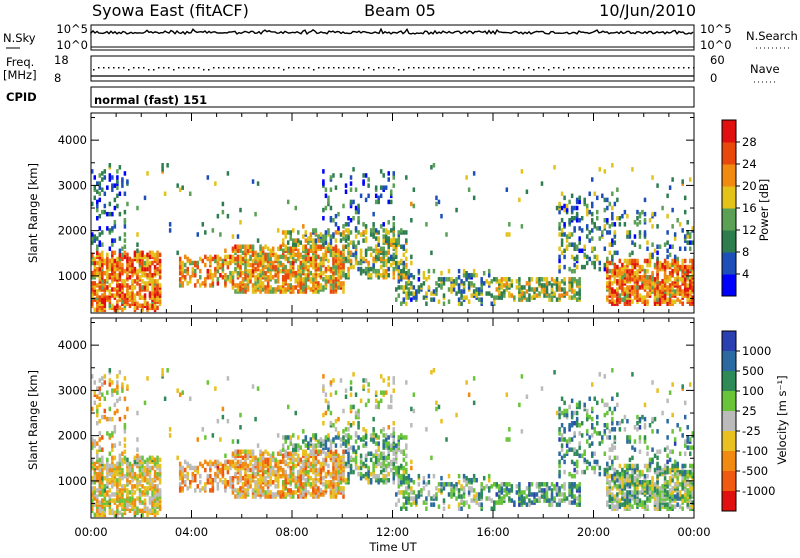 Image resolution: width=800 pixels, height=558 pixels. What do you see at coordinates (61, 60) in the screenshot?
I see `freq-tick-high: 18` at bounding box center [61, 60].